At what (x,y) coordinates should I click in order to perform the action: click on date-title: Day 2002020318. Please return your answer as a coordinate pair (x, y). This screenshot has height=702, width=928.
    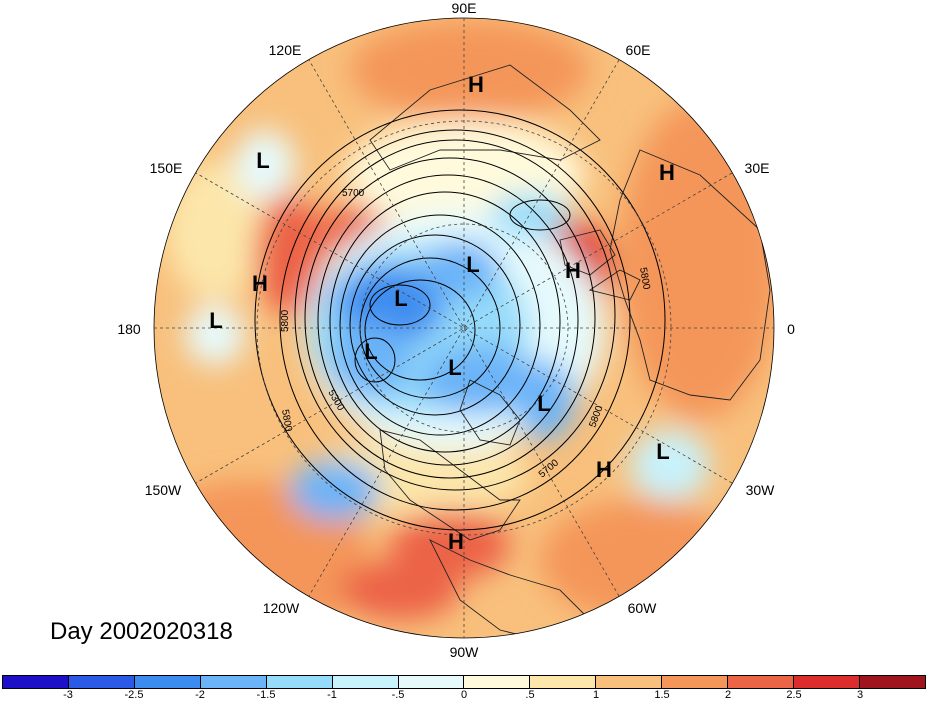
    Looking at the image, I should click on (141, 631).